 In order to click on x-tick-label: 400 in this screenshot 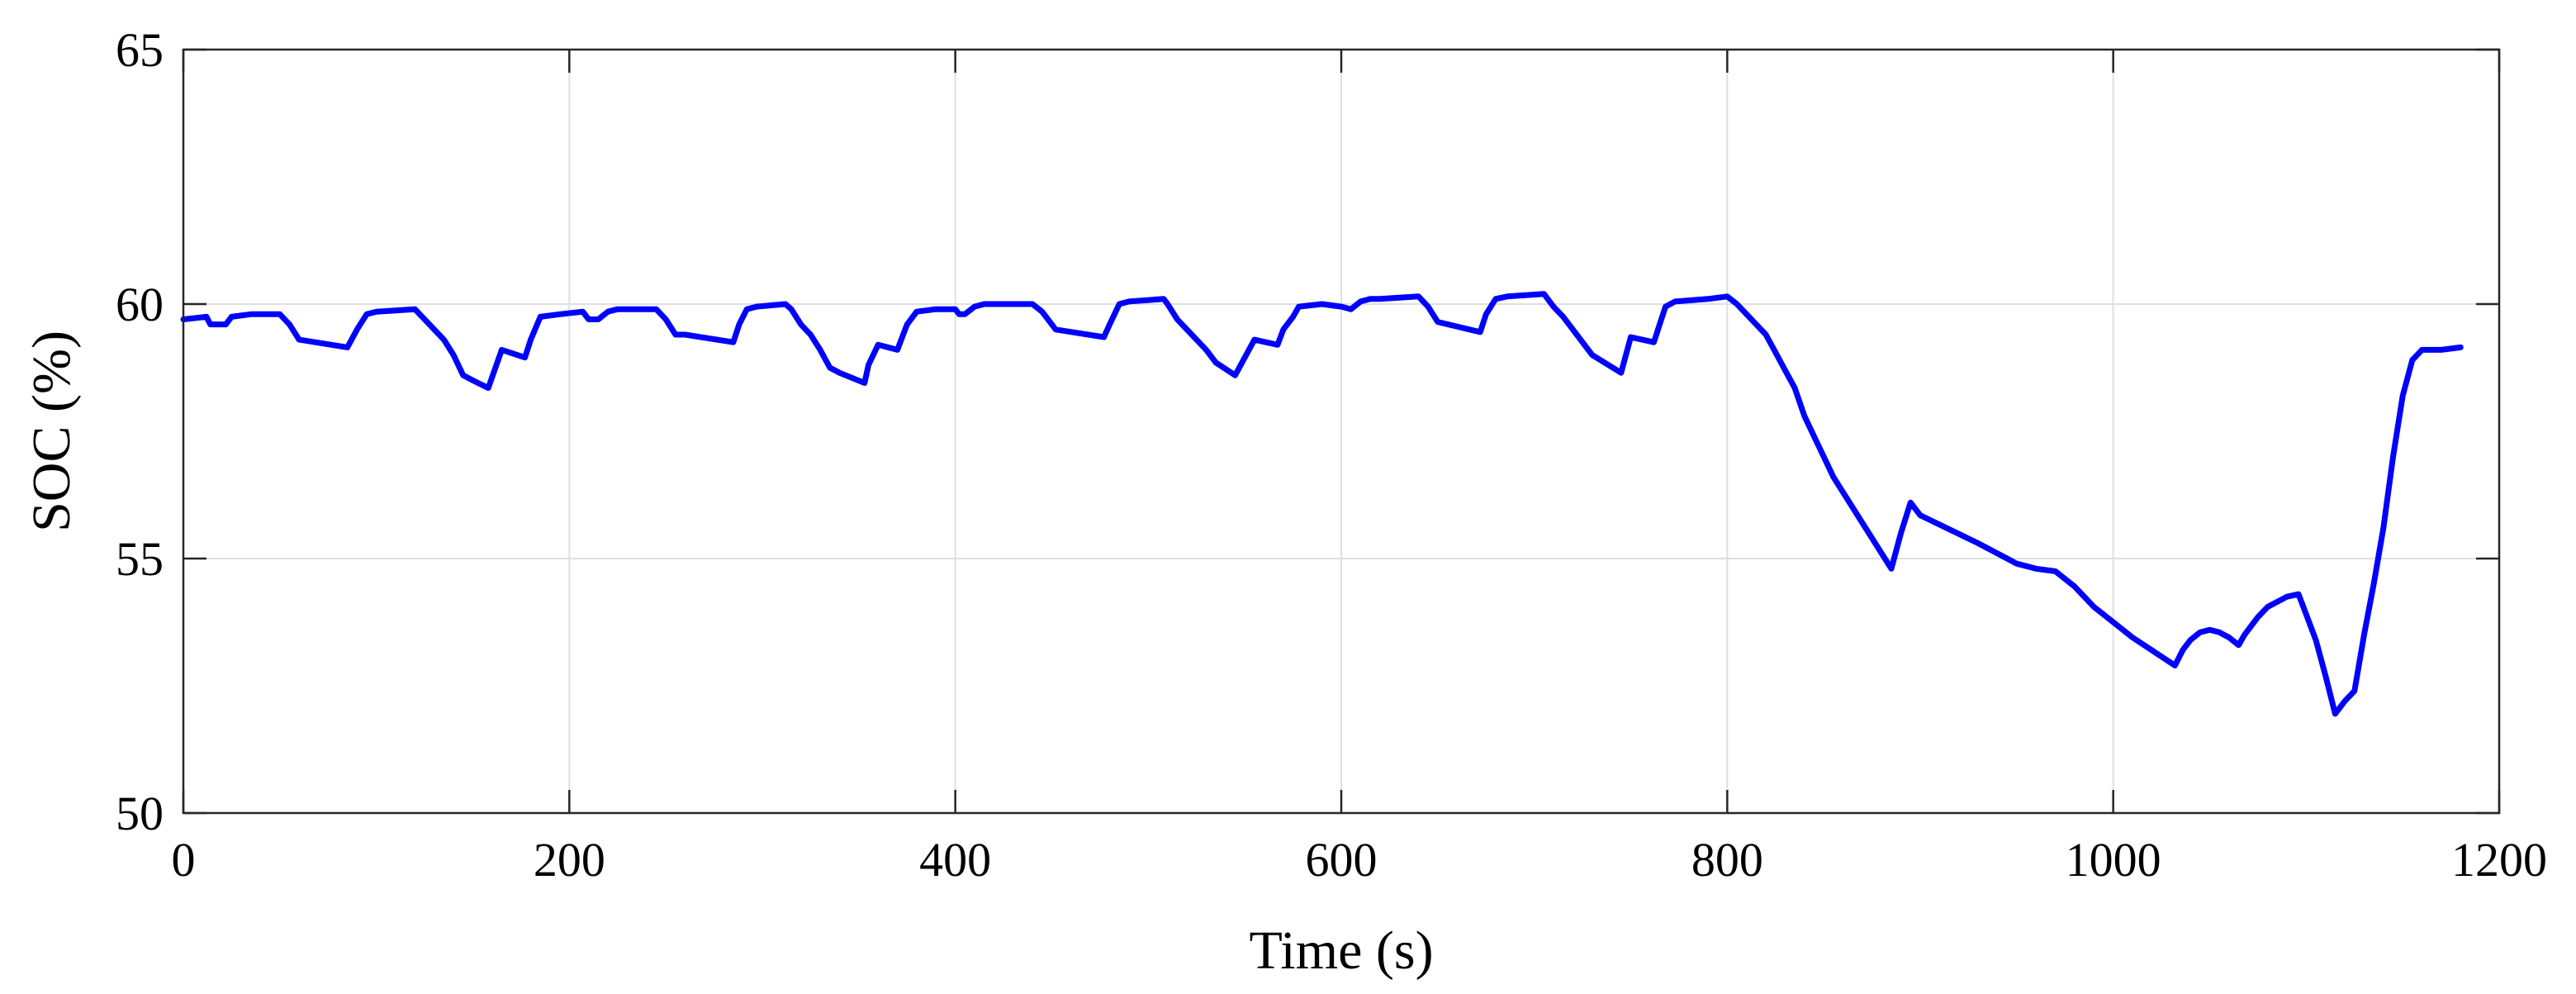, I will do `click(955, 860)`.